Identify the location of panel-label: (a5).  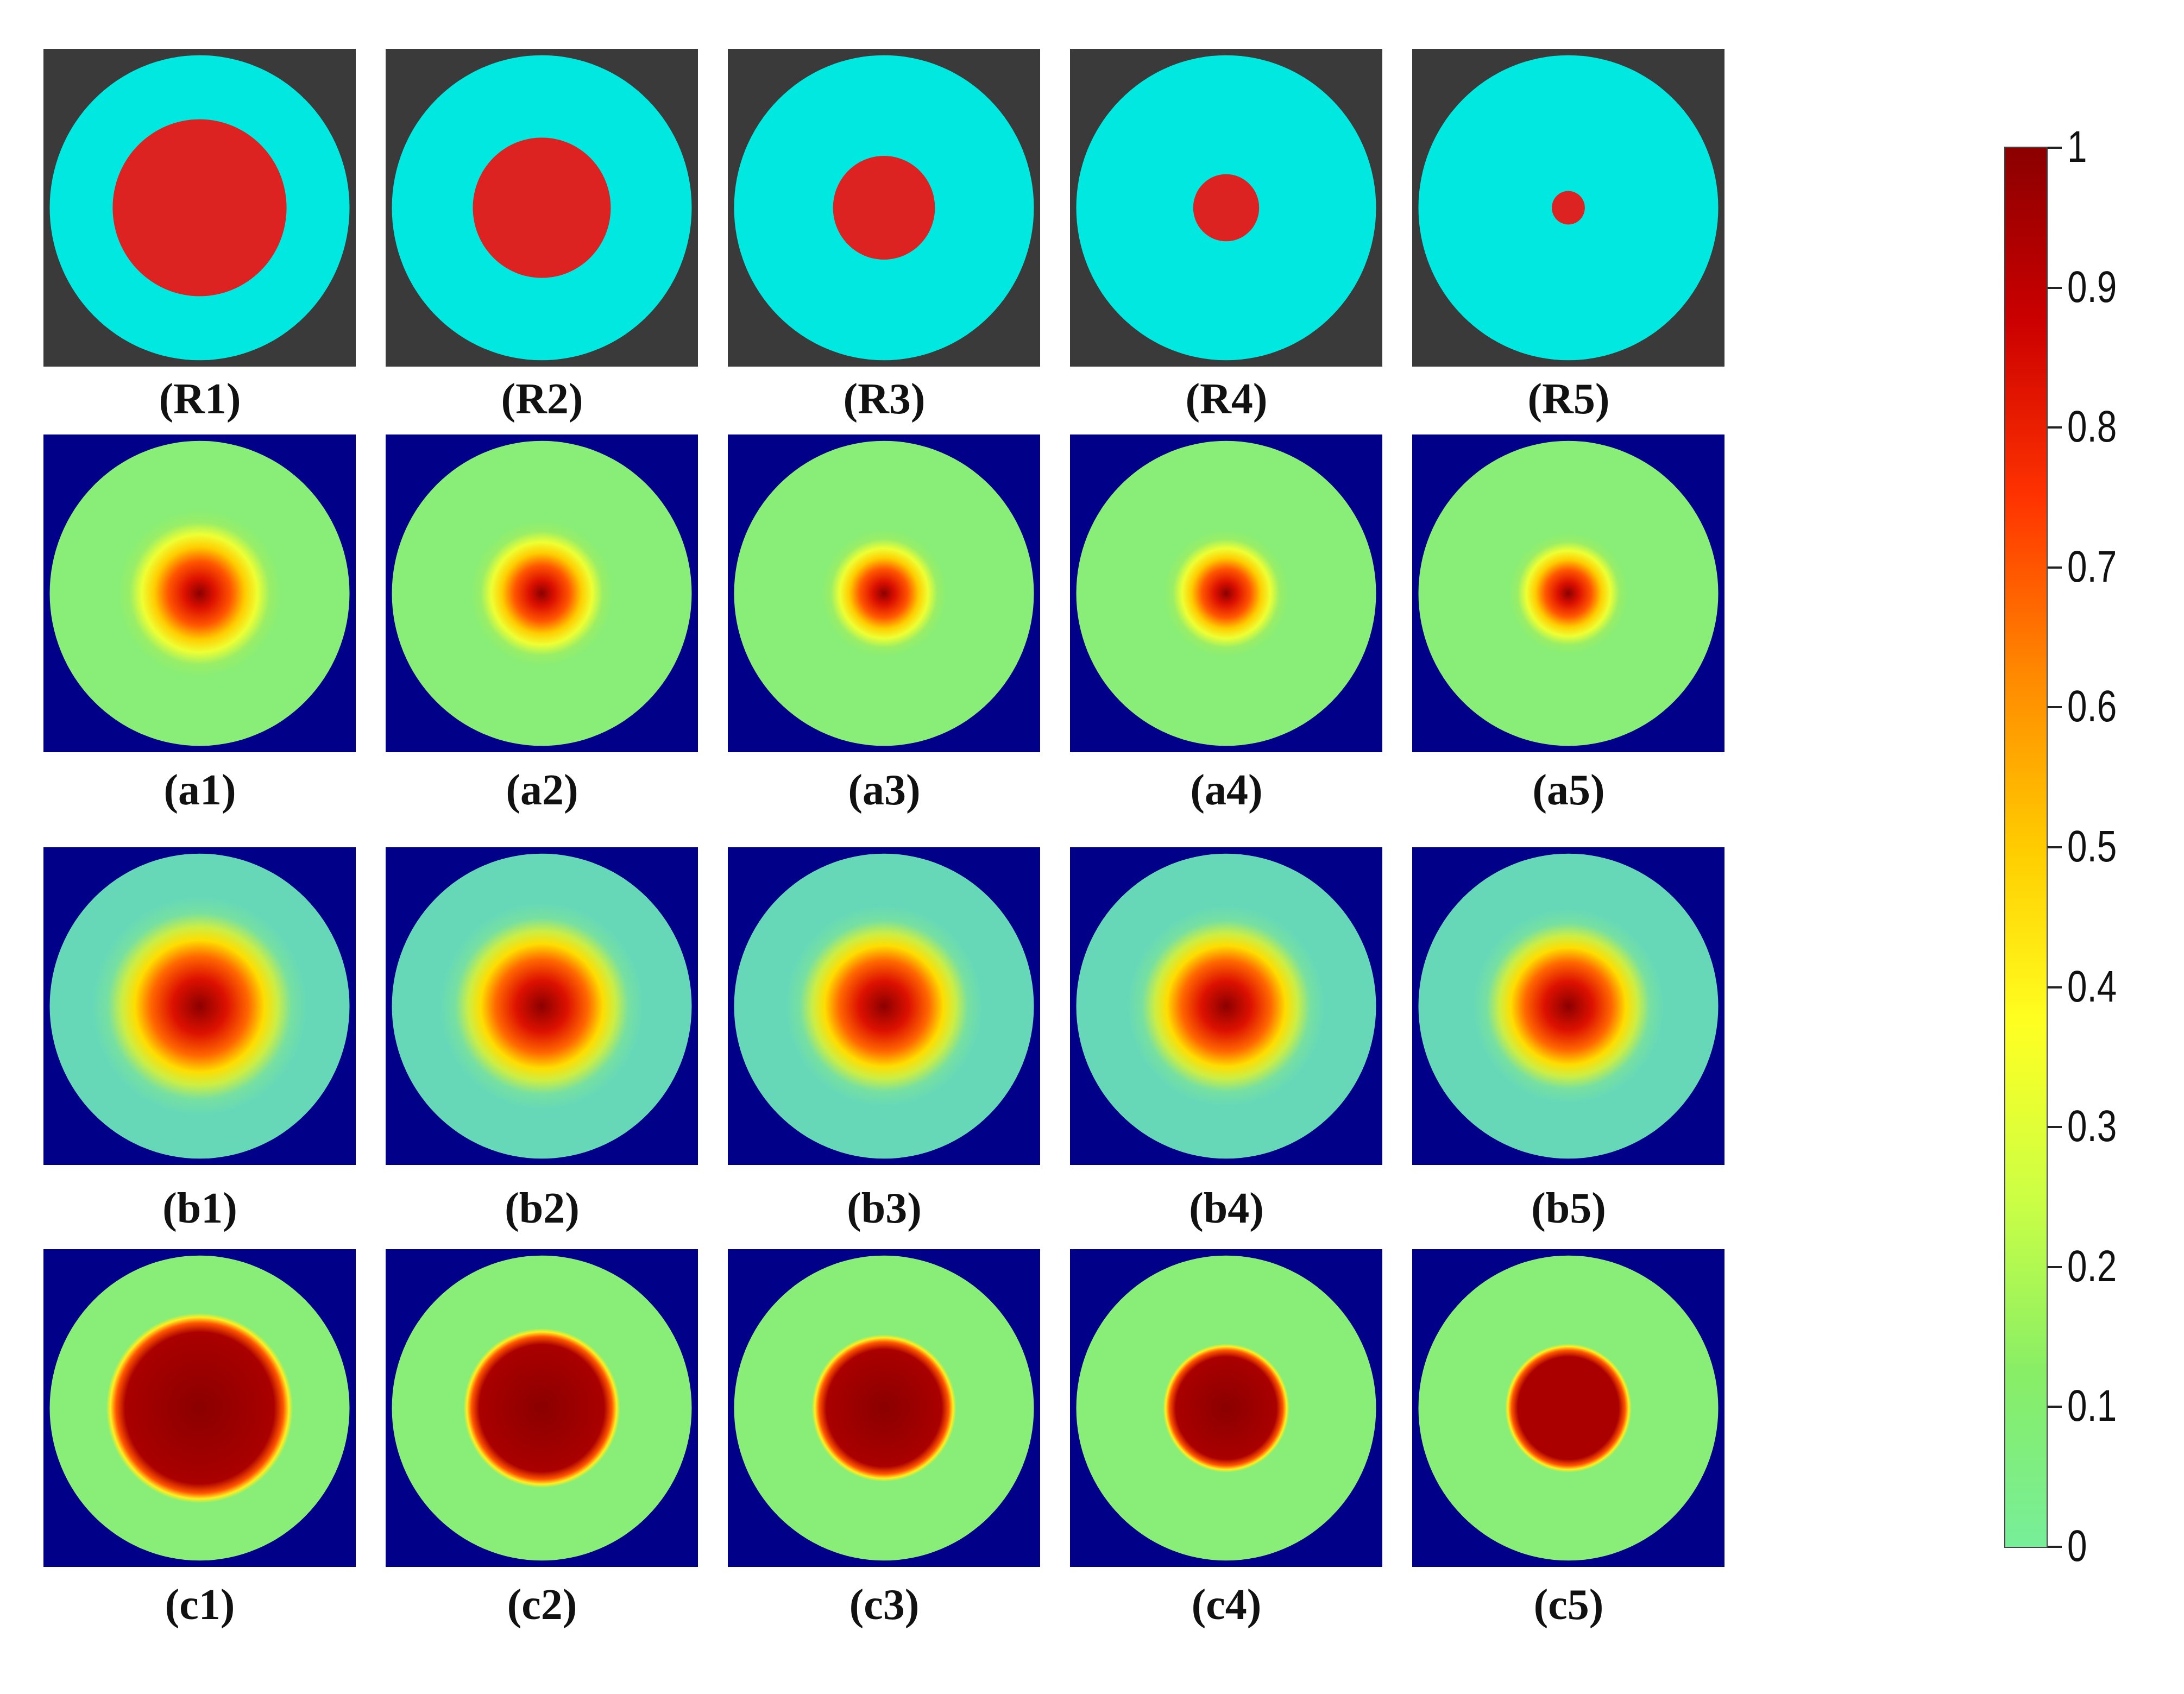
(1568, 790).